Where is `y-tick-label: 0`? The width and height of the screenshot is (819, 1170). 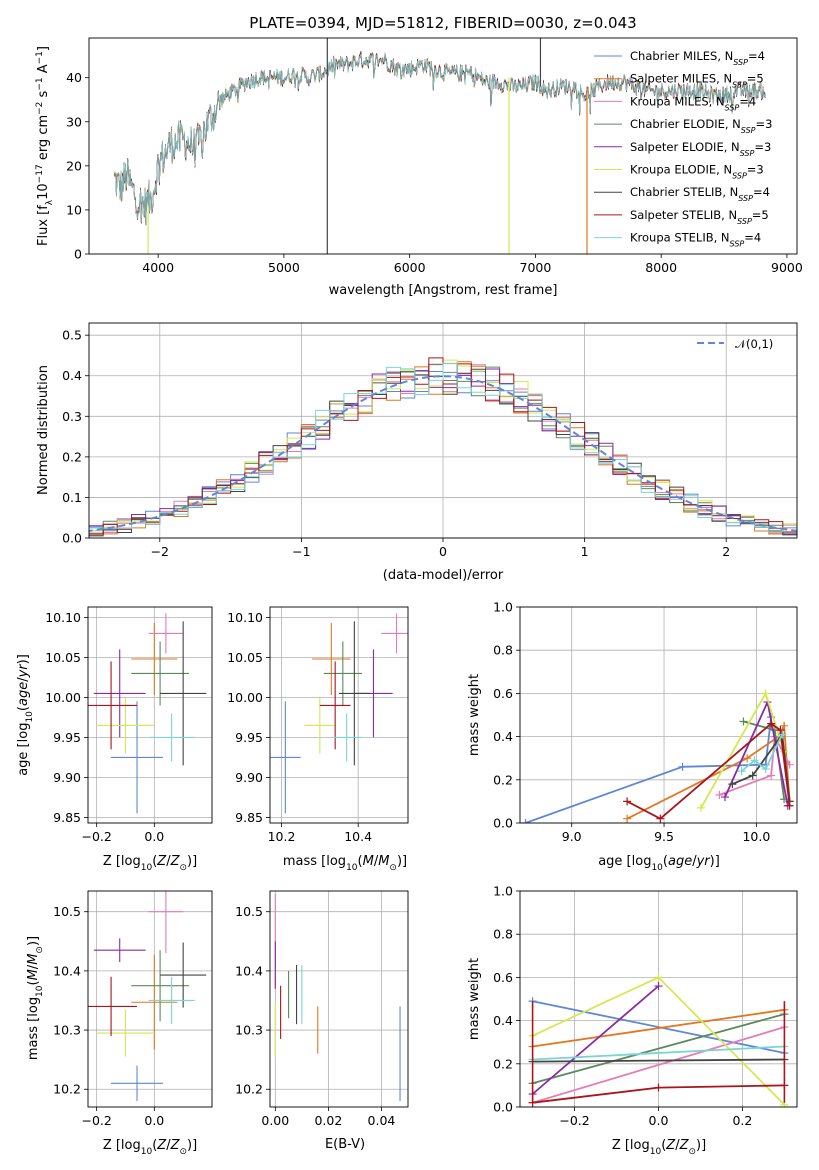
y-tick-label: 0 is located at coordinates (78, 254).